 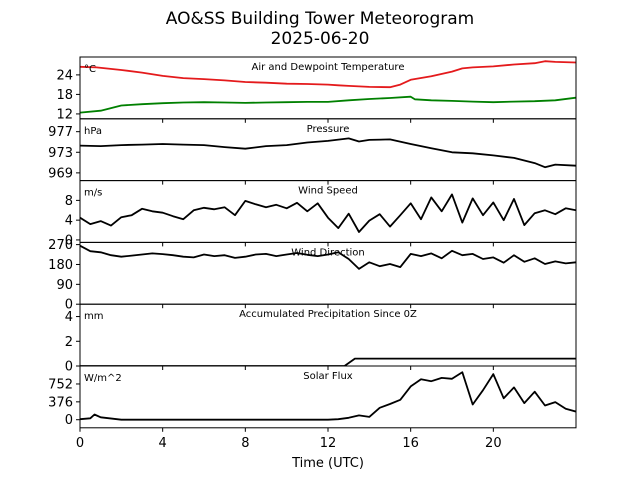 I want to click on y-tick-label: 973, so click(x=60, y=153).